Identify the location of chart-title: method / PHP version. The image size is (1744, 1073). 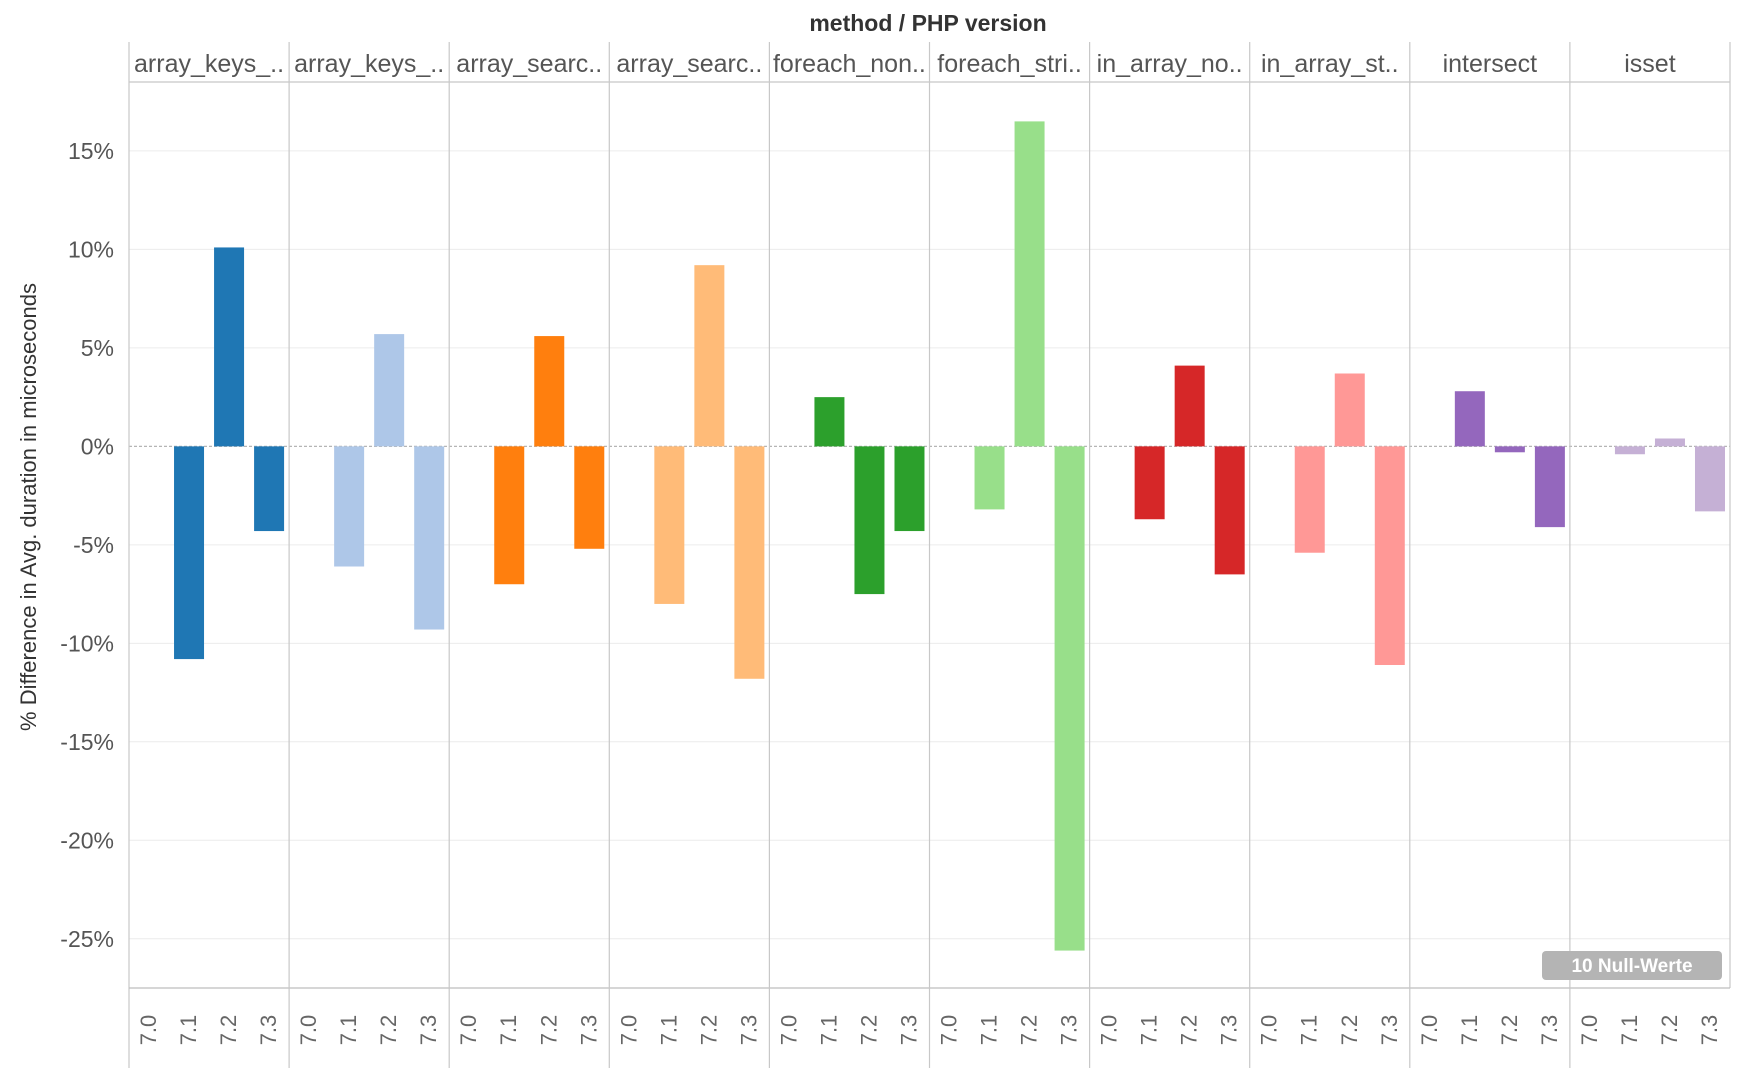
(927, 23).